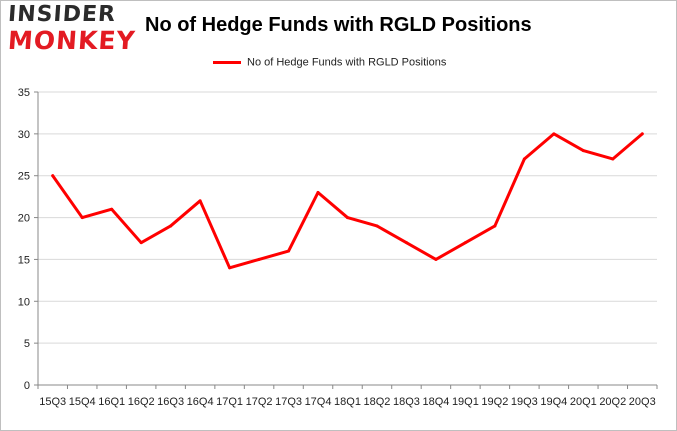 The width and height of the screenshot is (677, 431). What do you see at coordinates (524, 402) in the screenshot?
I see `x-tick-label-19Q3: 19Q3` at bounding box center [524, 402].